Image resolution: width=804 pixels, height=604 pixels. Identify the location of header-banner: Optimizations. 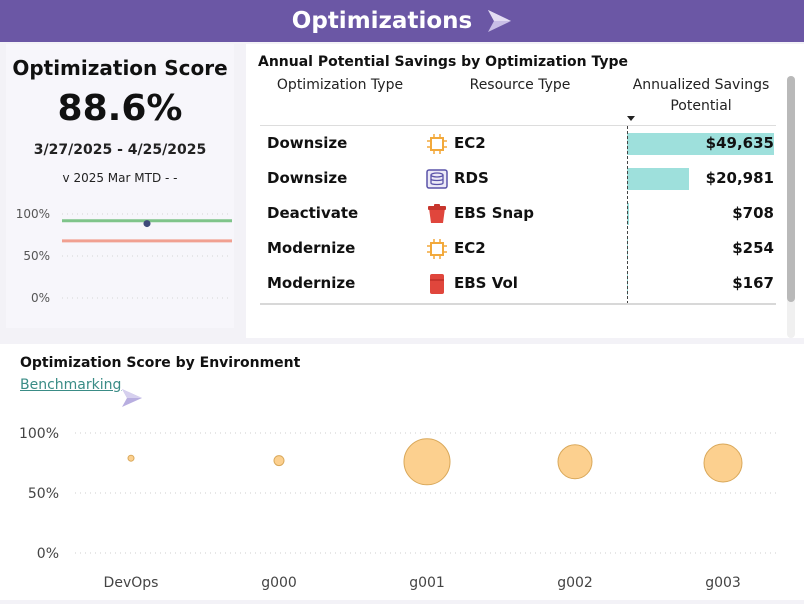
(402, 21).